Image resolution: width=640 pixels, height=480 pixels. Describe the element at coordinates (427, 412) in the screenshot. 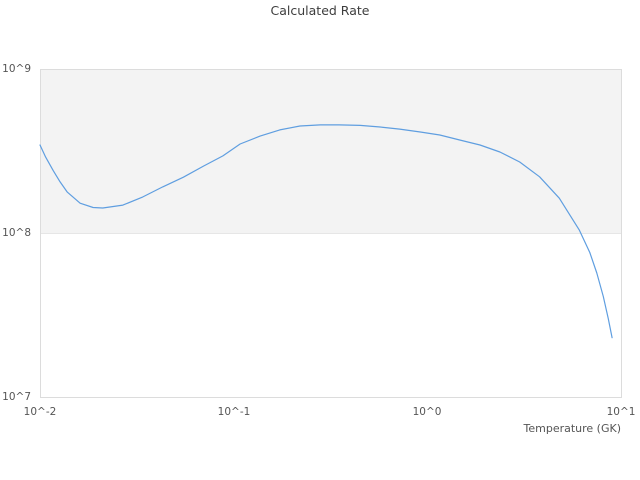

I see `xtick-1e0: 10^0` at that location.